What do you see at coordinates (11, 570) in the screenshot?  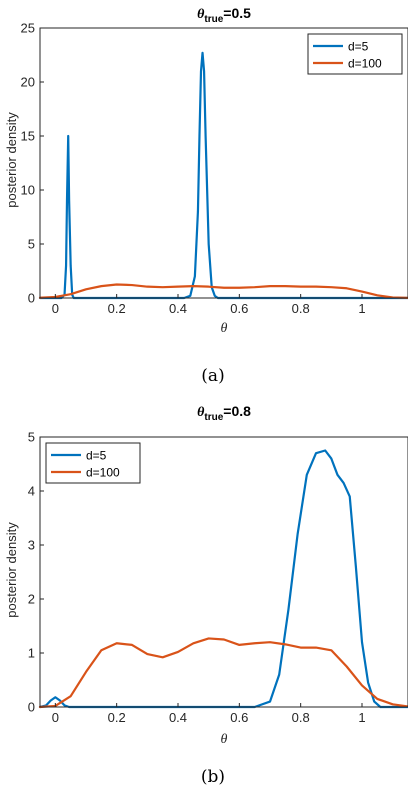 I see `panel-b-ylabel: posterior density` at bounding box center [11, 570].